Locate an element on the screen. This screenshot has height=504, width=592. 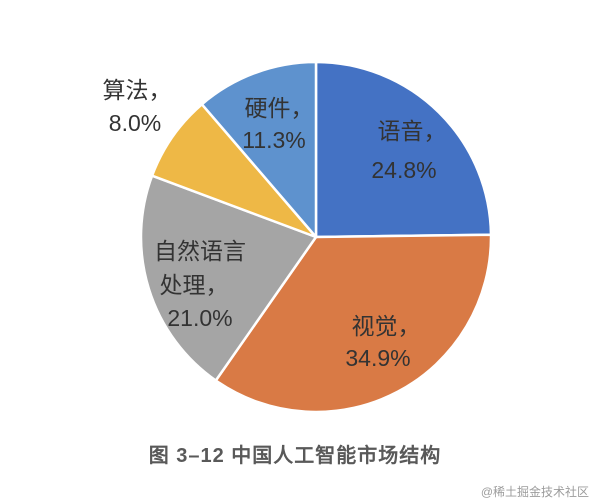
data-label-speech-name: 语音， is located at coordinates (412, 131).